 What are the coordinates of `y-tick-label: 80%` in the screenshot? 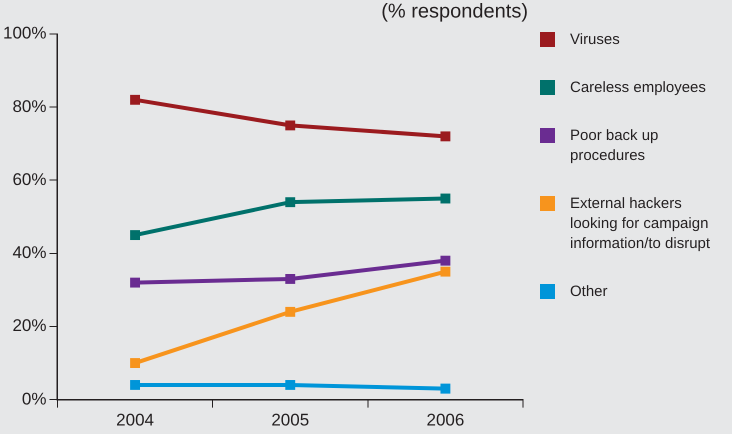 It's located at (29, 106).